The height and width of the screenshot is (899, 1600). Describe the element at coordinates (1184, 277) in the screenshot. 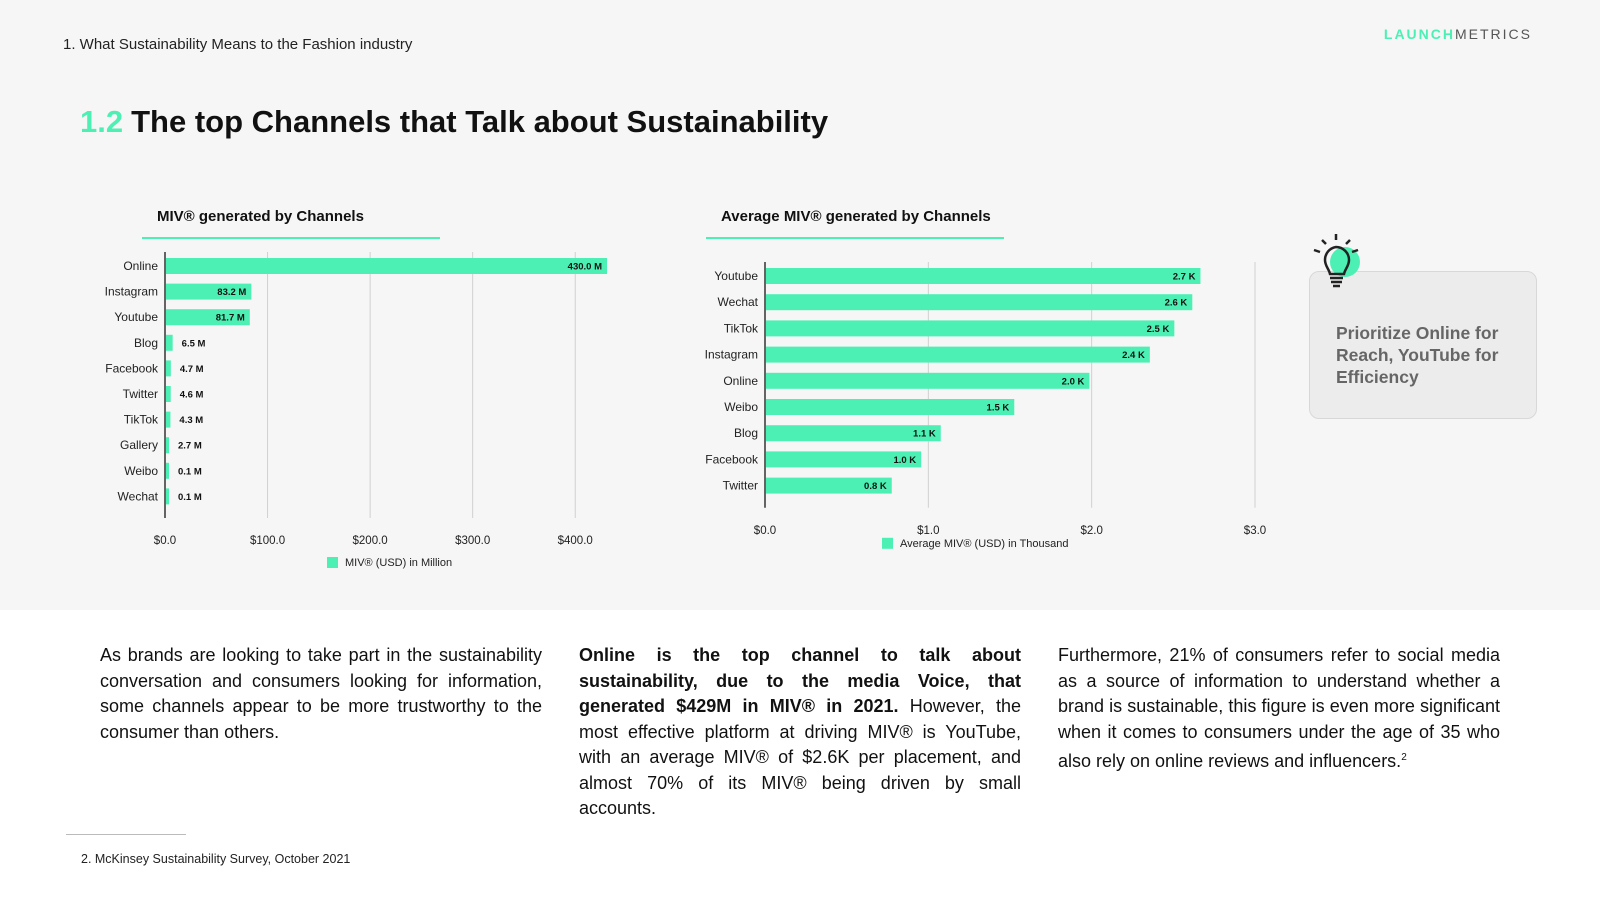

I see `value-label: 2.7 K` at that location.